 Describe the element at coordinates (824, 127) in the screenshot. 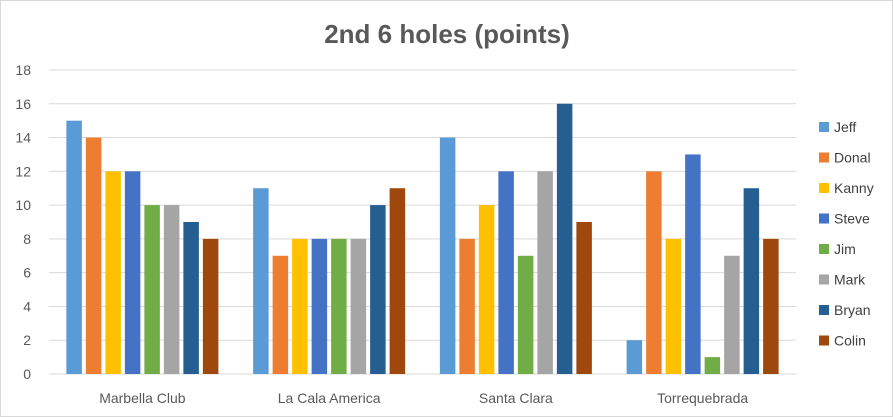

I see `legend-swatch-jeff` at that location.